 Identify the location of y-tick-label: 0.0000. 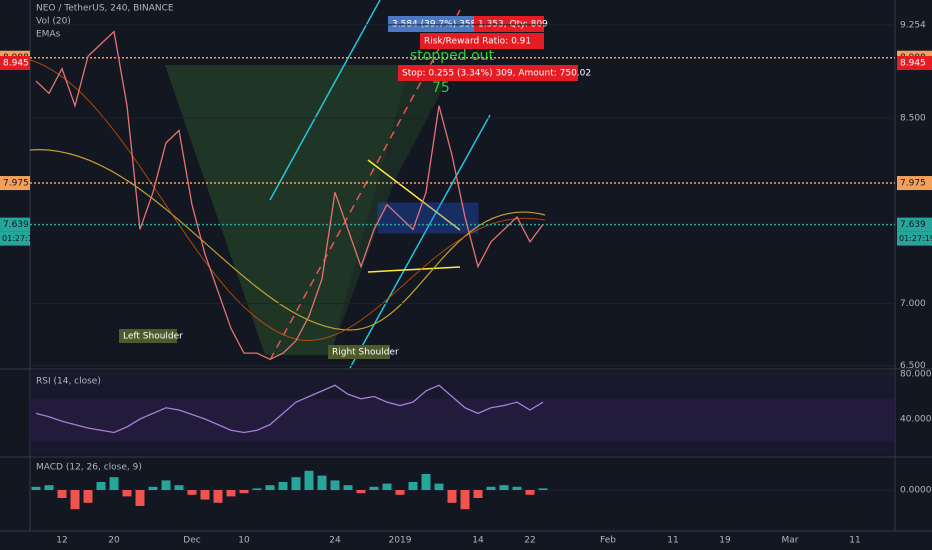
(916, 491).